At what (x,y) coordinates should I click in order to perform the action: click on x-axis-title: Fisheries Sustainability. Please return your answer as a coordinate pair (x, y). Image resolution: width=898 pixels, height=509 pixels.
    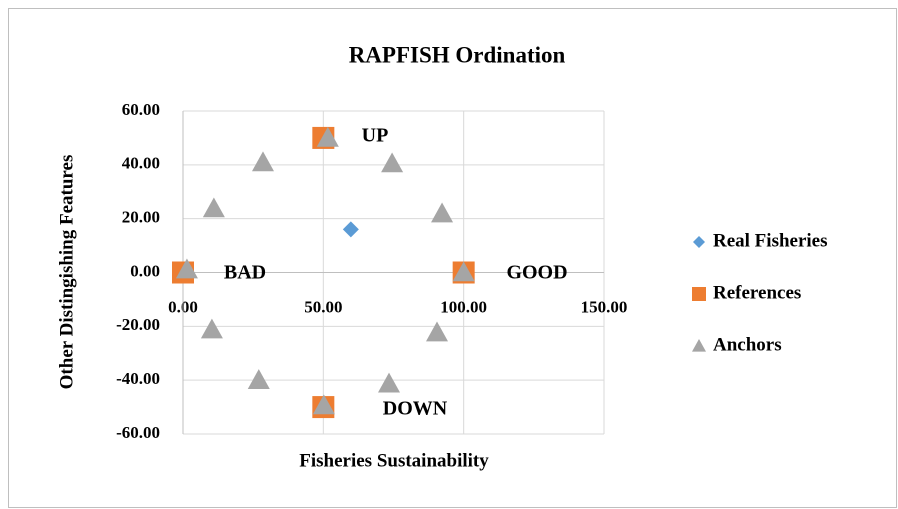
    Looking at the image, I should click on (394, 460).